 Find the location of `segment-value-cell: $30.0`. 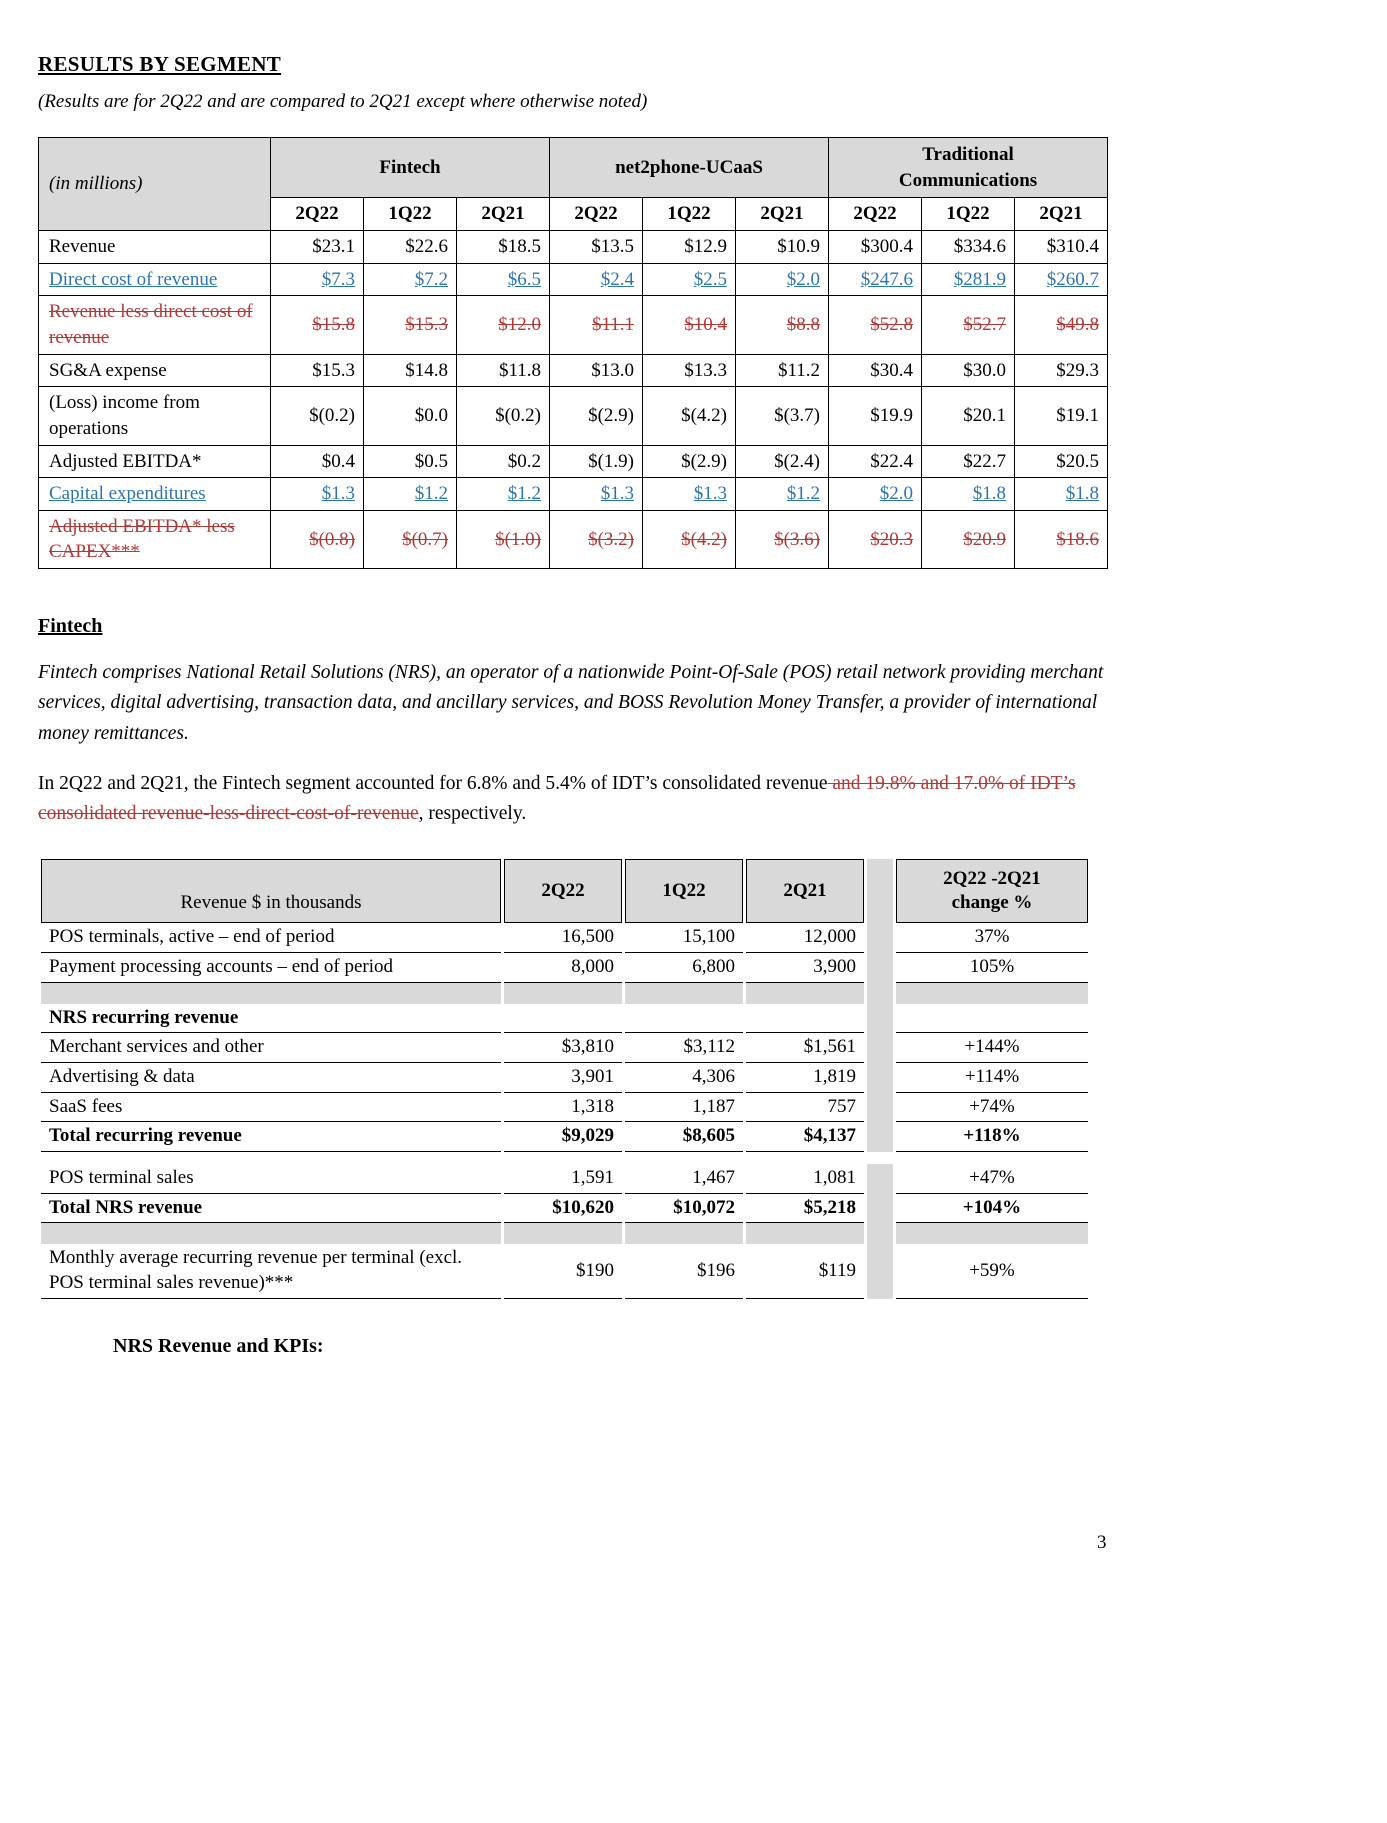

segment-value-cell: $30.0 is located at coordinates (968, 370).